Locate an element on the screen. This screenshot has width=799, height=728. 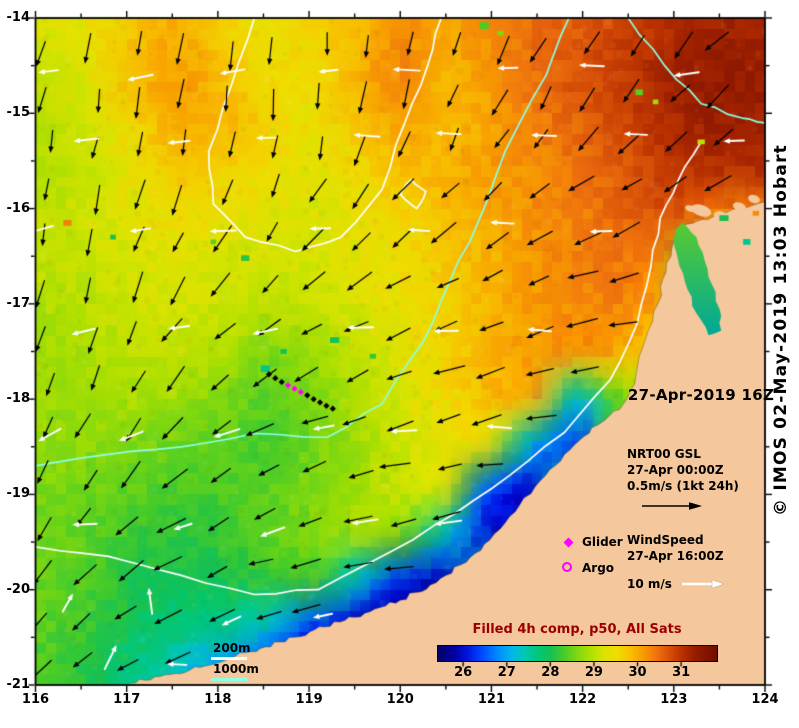
colorbar-title: Filled 4h comp, p50, All Sats is located at coordinates (577, 629).